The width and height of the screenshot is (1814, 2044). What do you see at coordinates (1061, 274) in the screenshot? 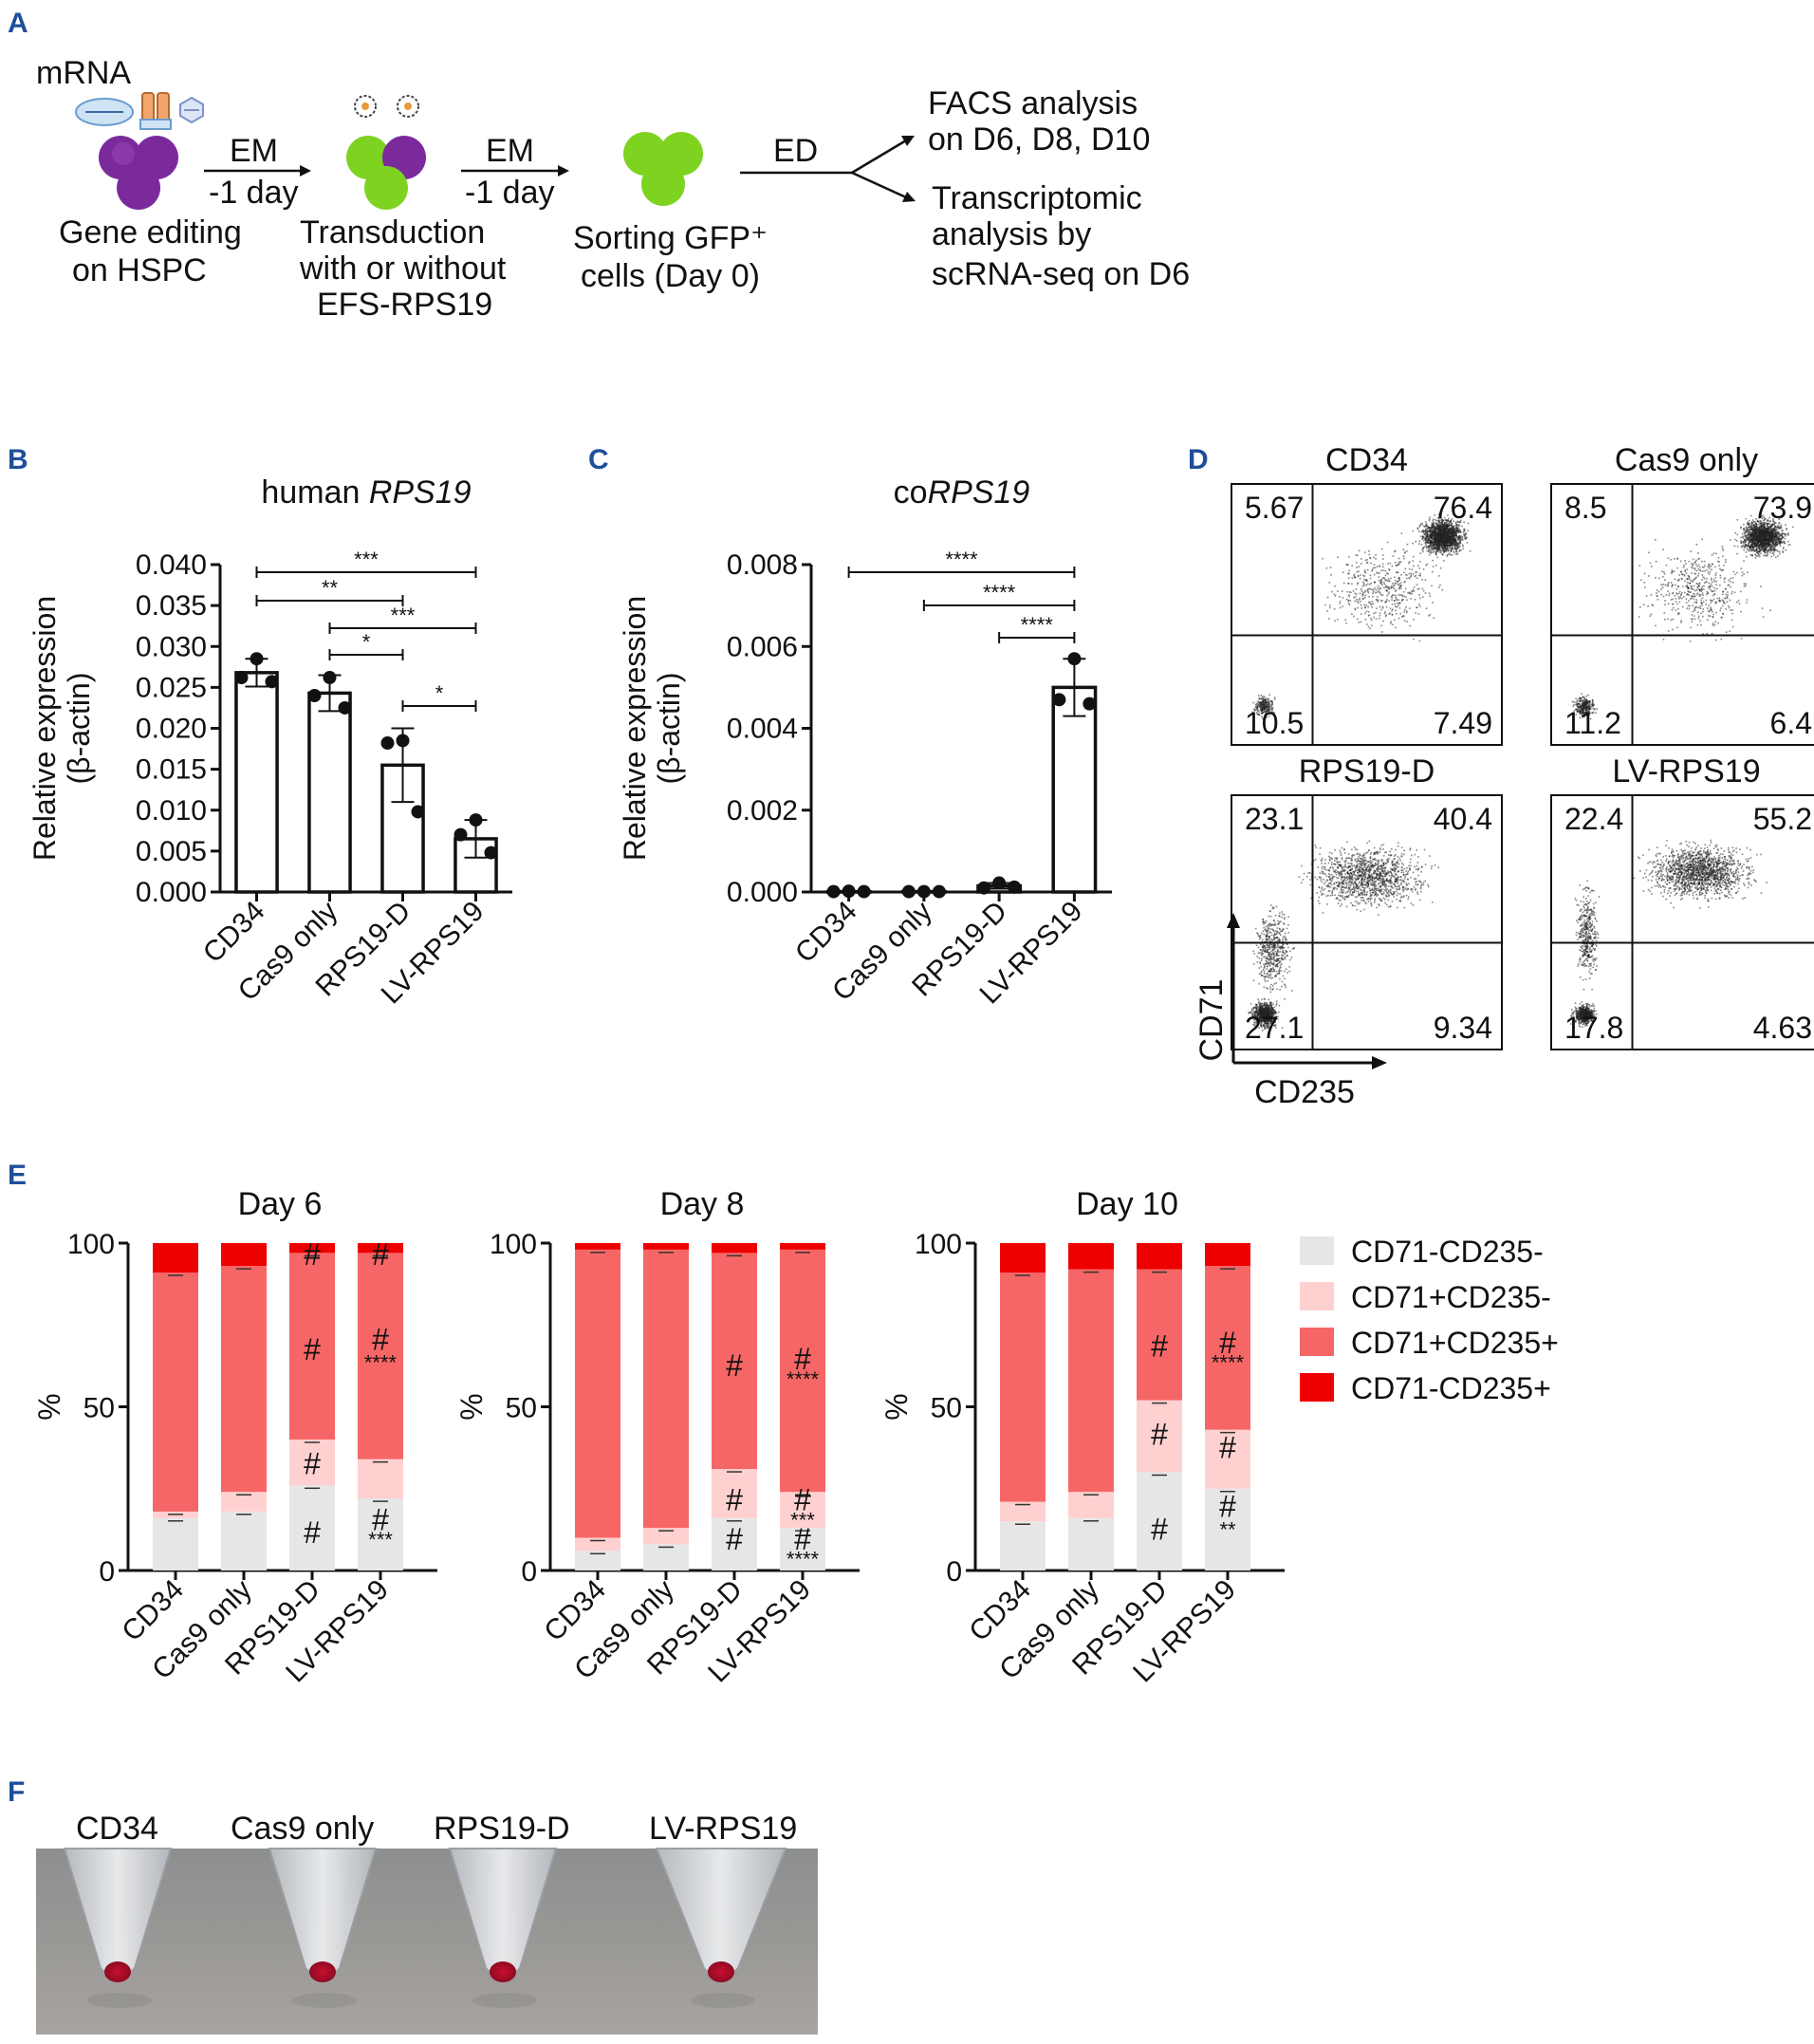
I see `output2-line3: scRNA-seq on D6` at bounding box center [1061, 274].